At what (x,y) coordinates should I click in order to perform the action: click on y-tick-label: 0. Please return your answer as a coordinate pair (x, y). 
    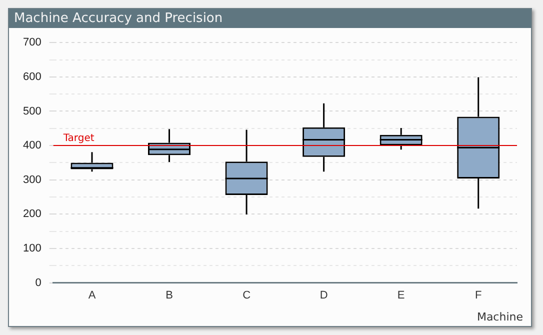
    Looking at the image, I should click on (38, 282).